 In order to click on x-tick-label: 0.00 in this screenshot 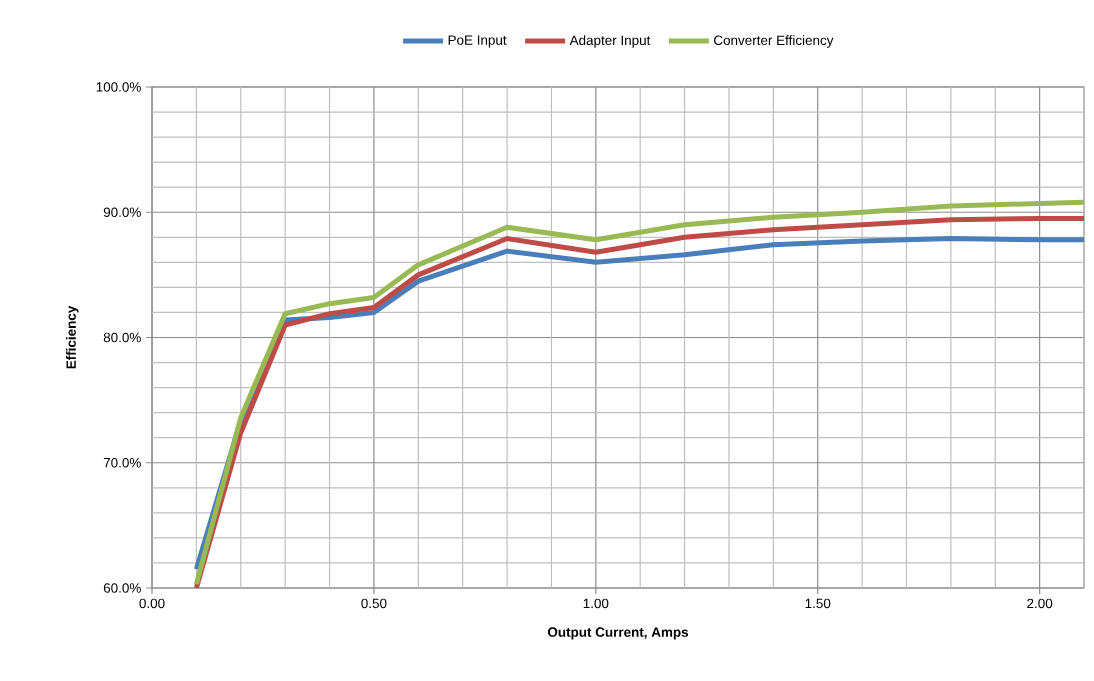, I will do `click(152, 603)`.